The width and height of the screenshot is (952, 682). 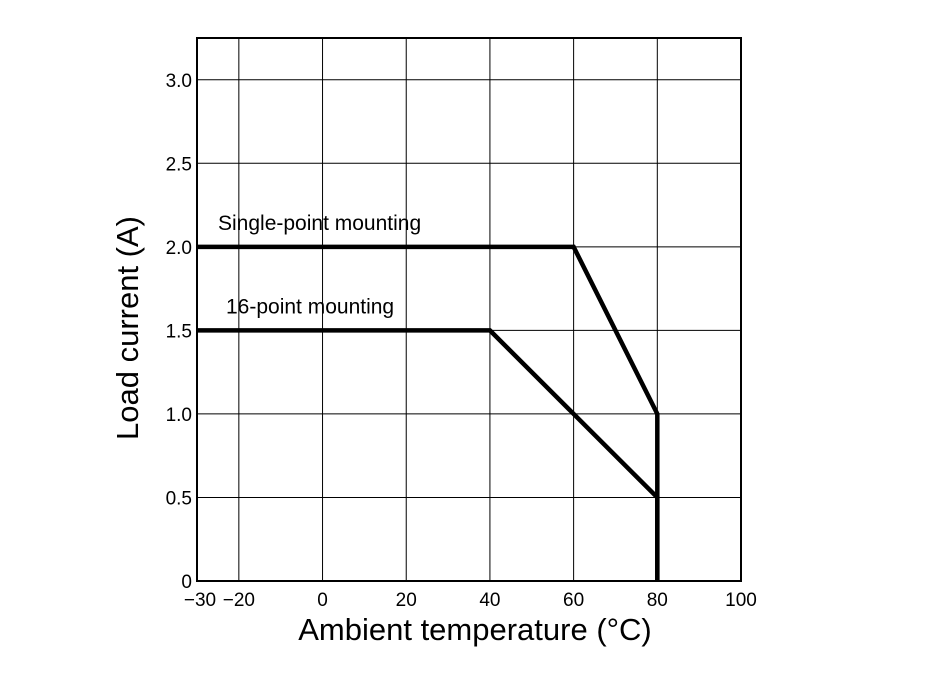 I want to click on x-axis-label: Ambient temperature (°C), so click(x=475, y=629).